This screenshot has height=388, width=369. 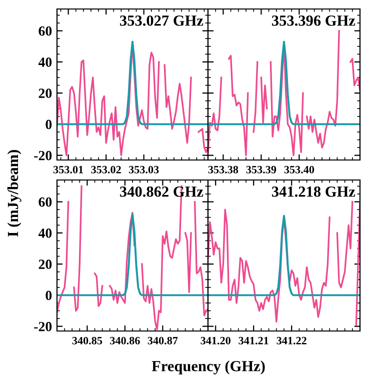 What do you see at coordinates (223, 170) in the screenshot?
I see `x-tick-label: 353.38` at bounding box center [223, 170].